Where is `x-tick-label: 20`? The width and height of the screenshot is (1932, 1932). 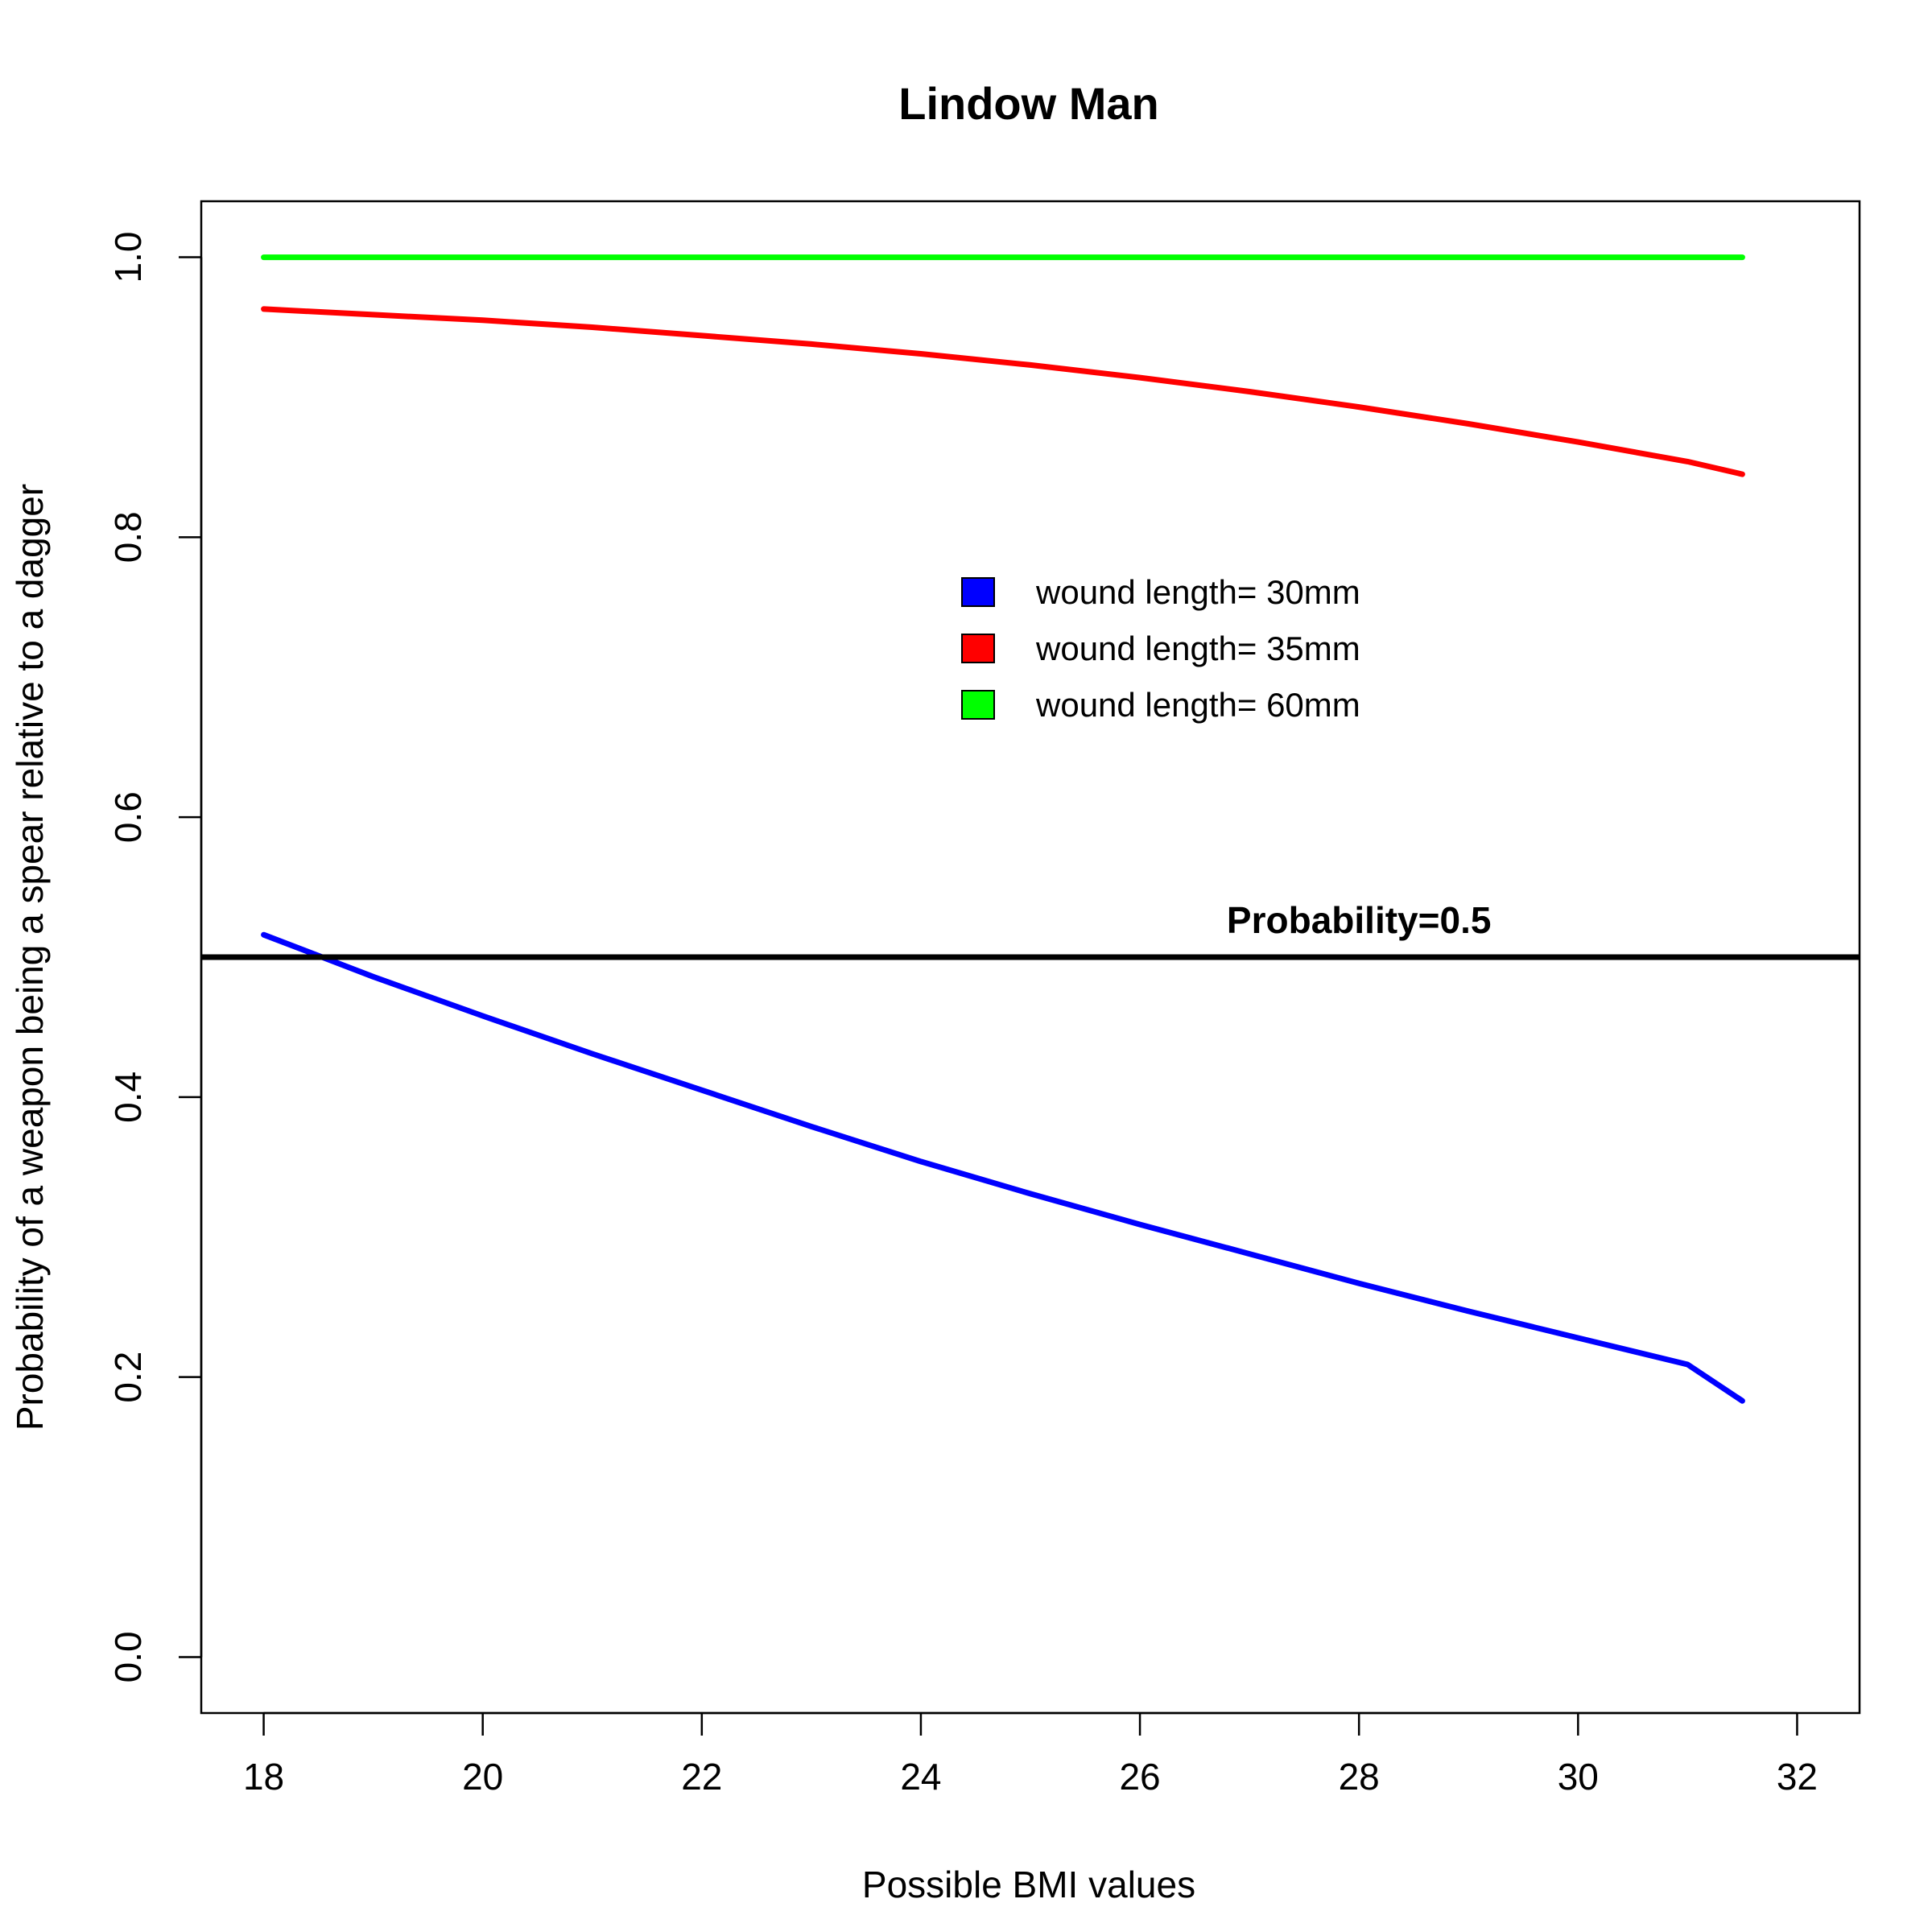 x-tick-label: 20 is located at coordinates (483, 1777).